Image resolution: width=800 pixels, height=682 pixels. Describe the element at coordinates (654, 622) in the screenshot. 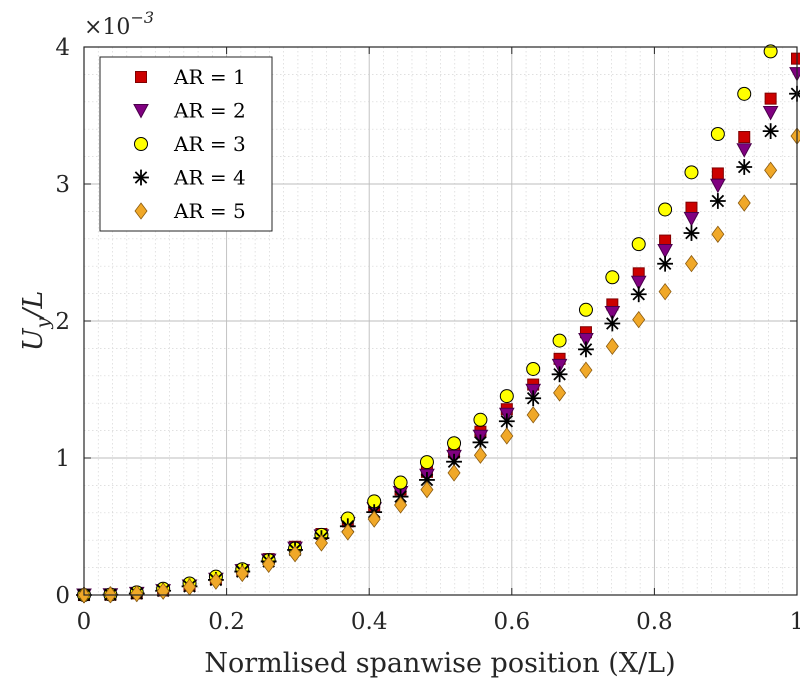

I see `x-tick-label: 0.8` at that location.